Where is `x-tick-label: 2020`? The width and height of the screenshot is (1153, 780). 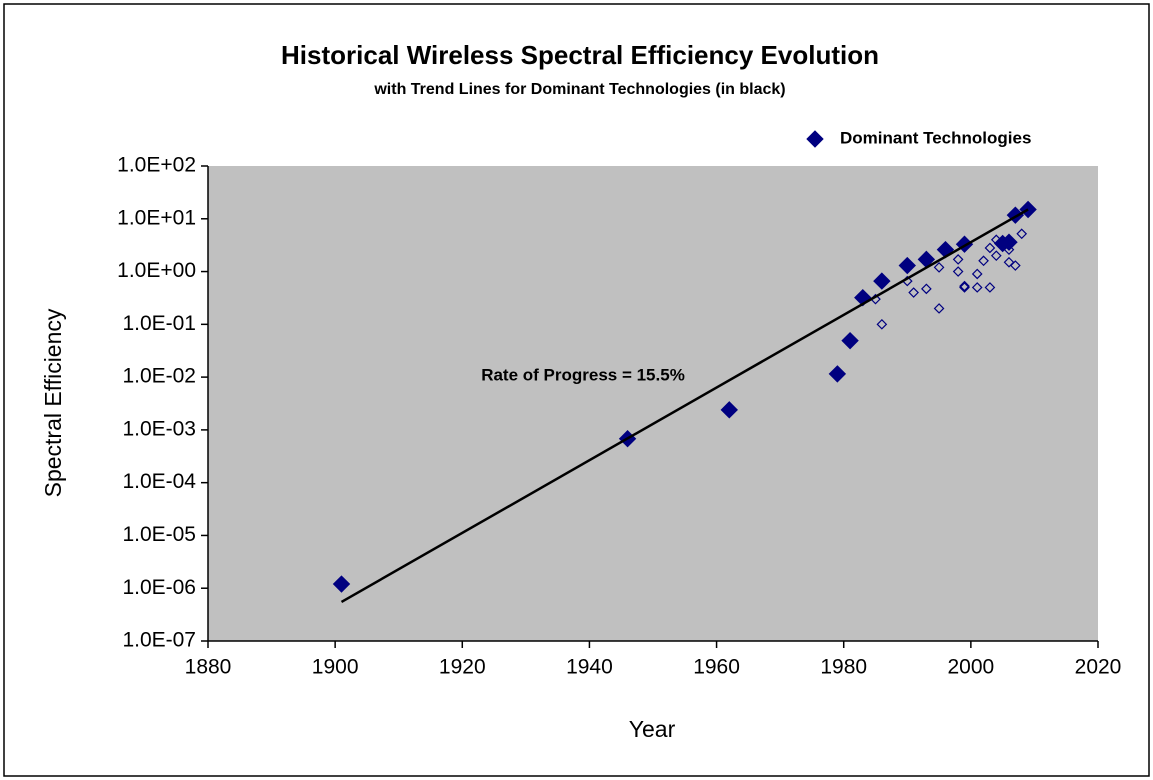
x-tick-label: 2020 is located at coordinates (1098, 667).